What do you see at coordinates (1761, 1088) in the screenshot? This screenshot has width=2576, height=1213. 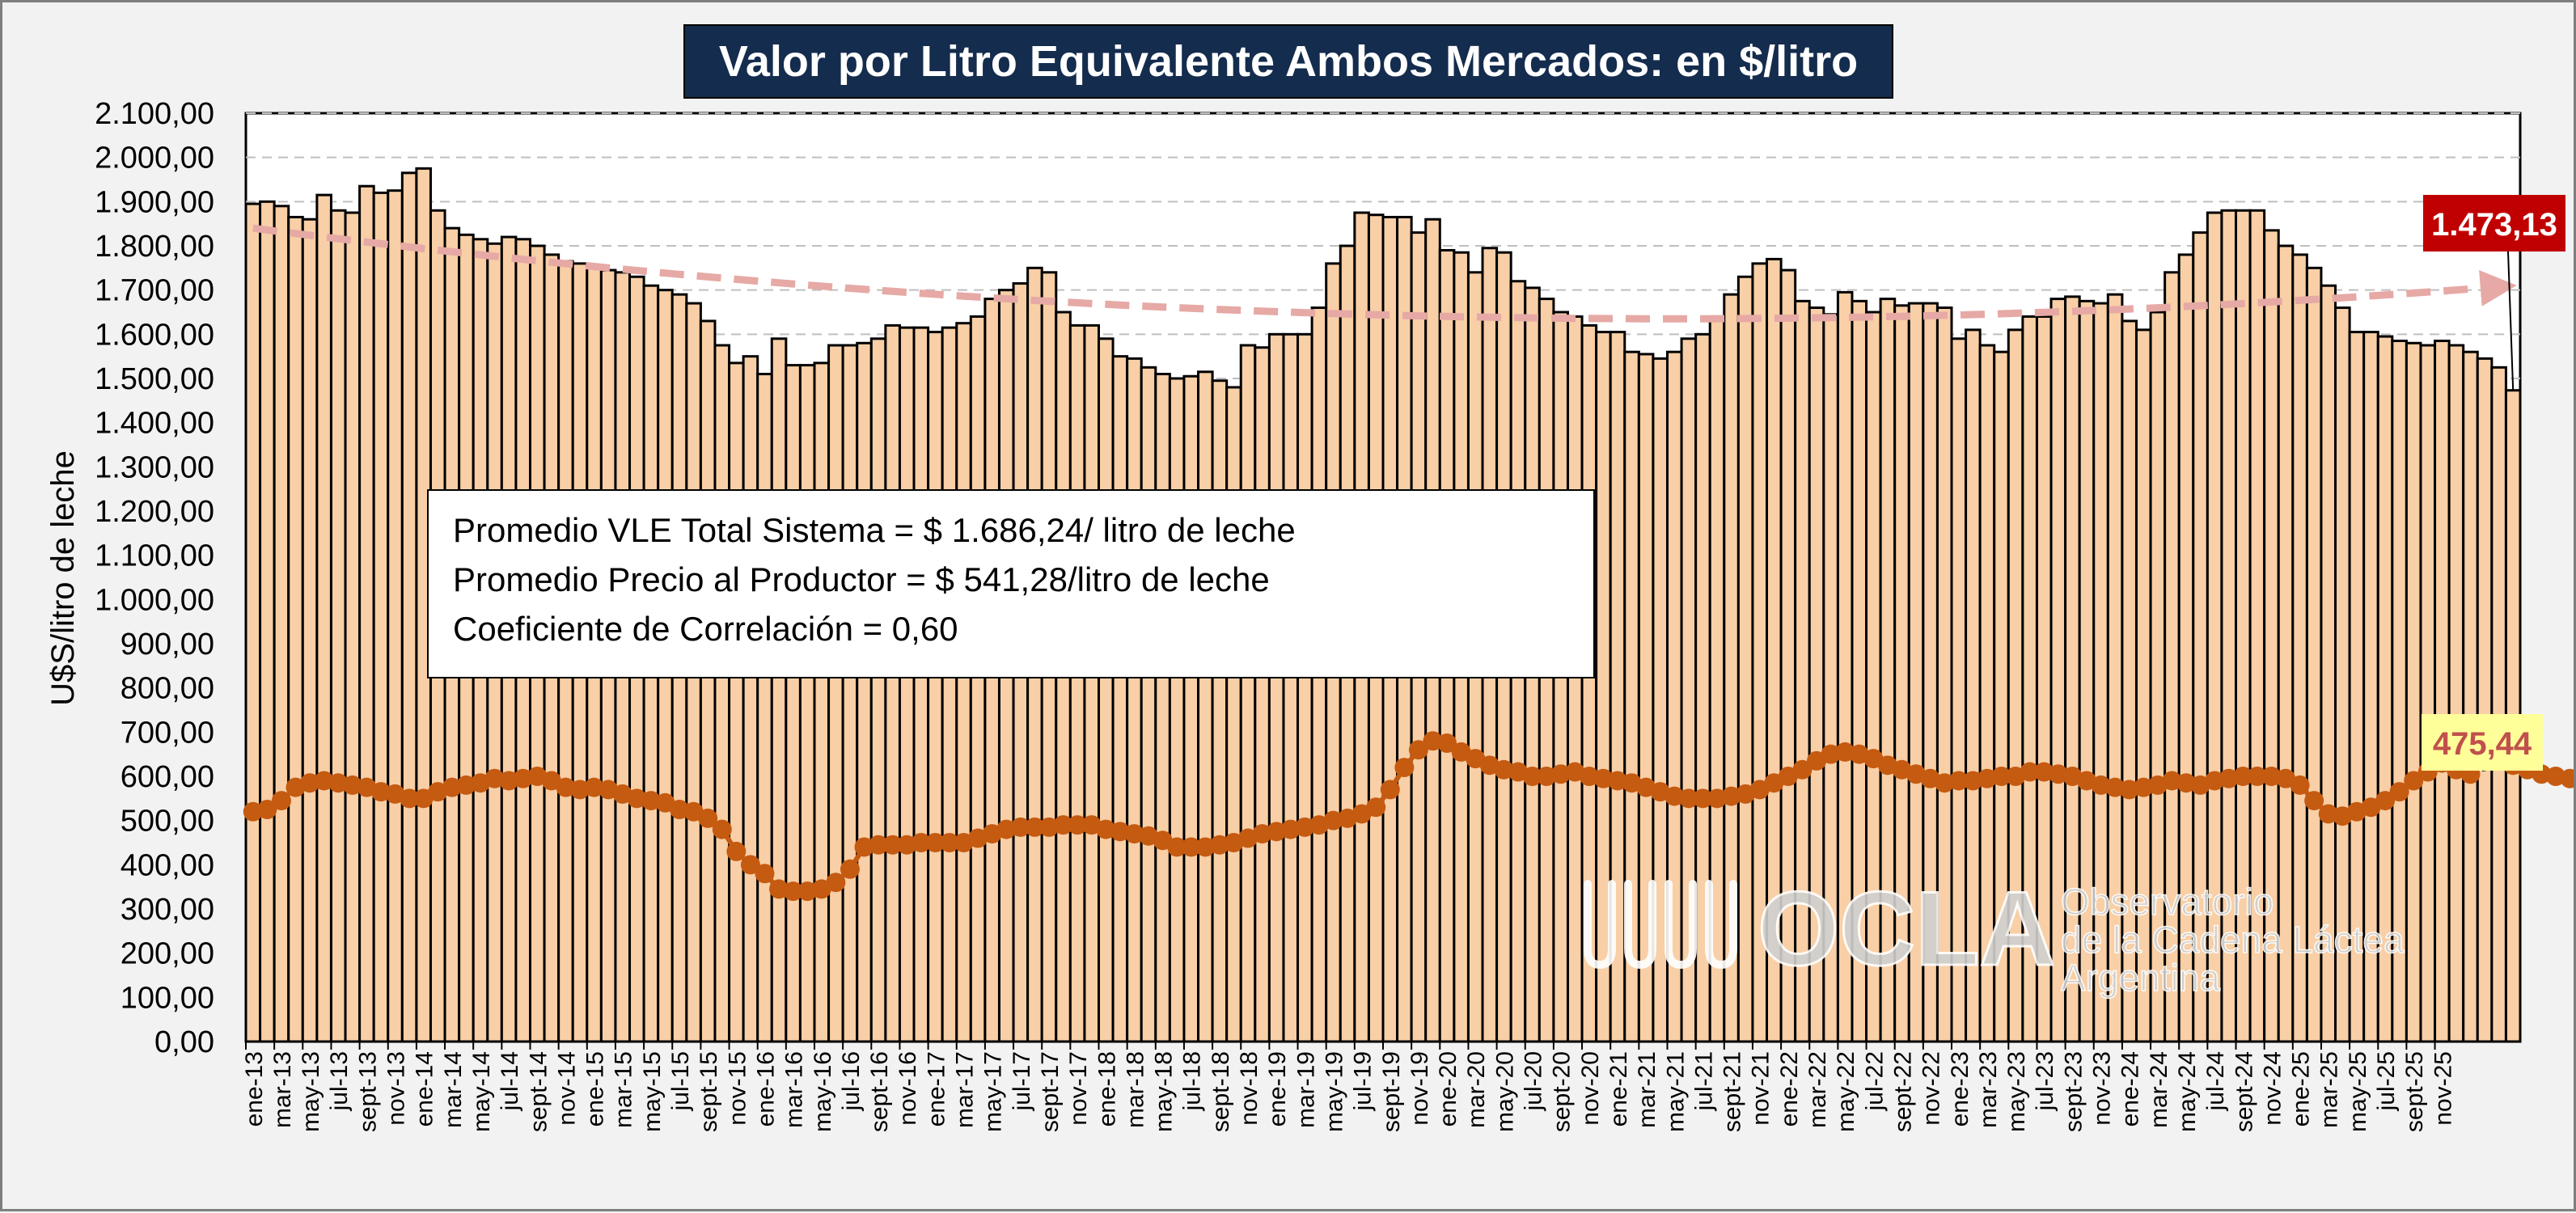 I see `x-tick-label: nov-21` at bounding box center [1761, 1088].